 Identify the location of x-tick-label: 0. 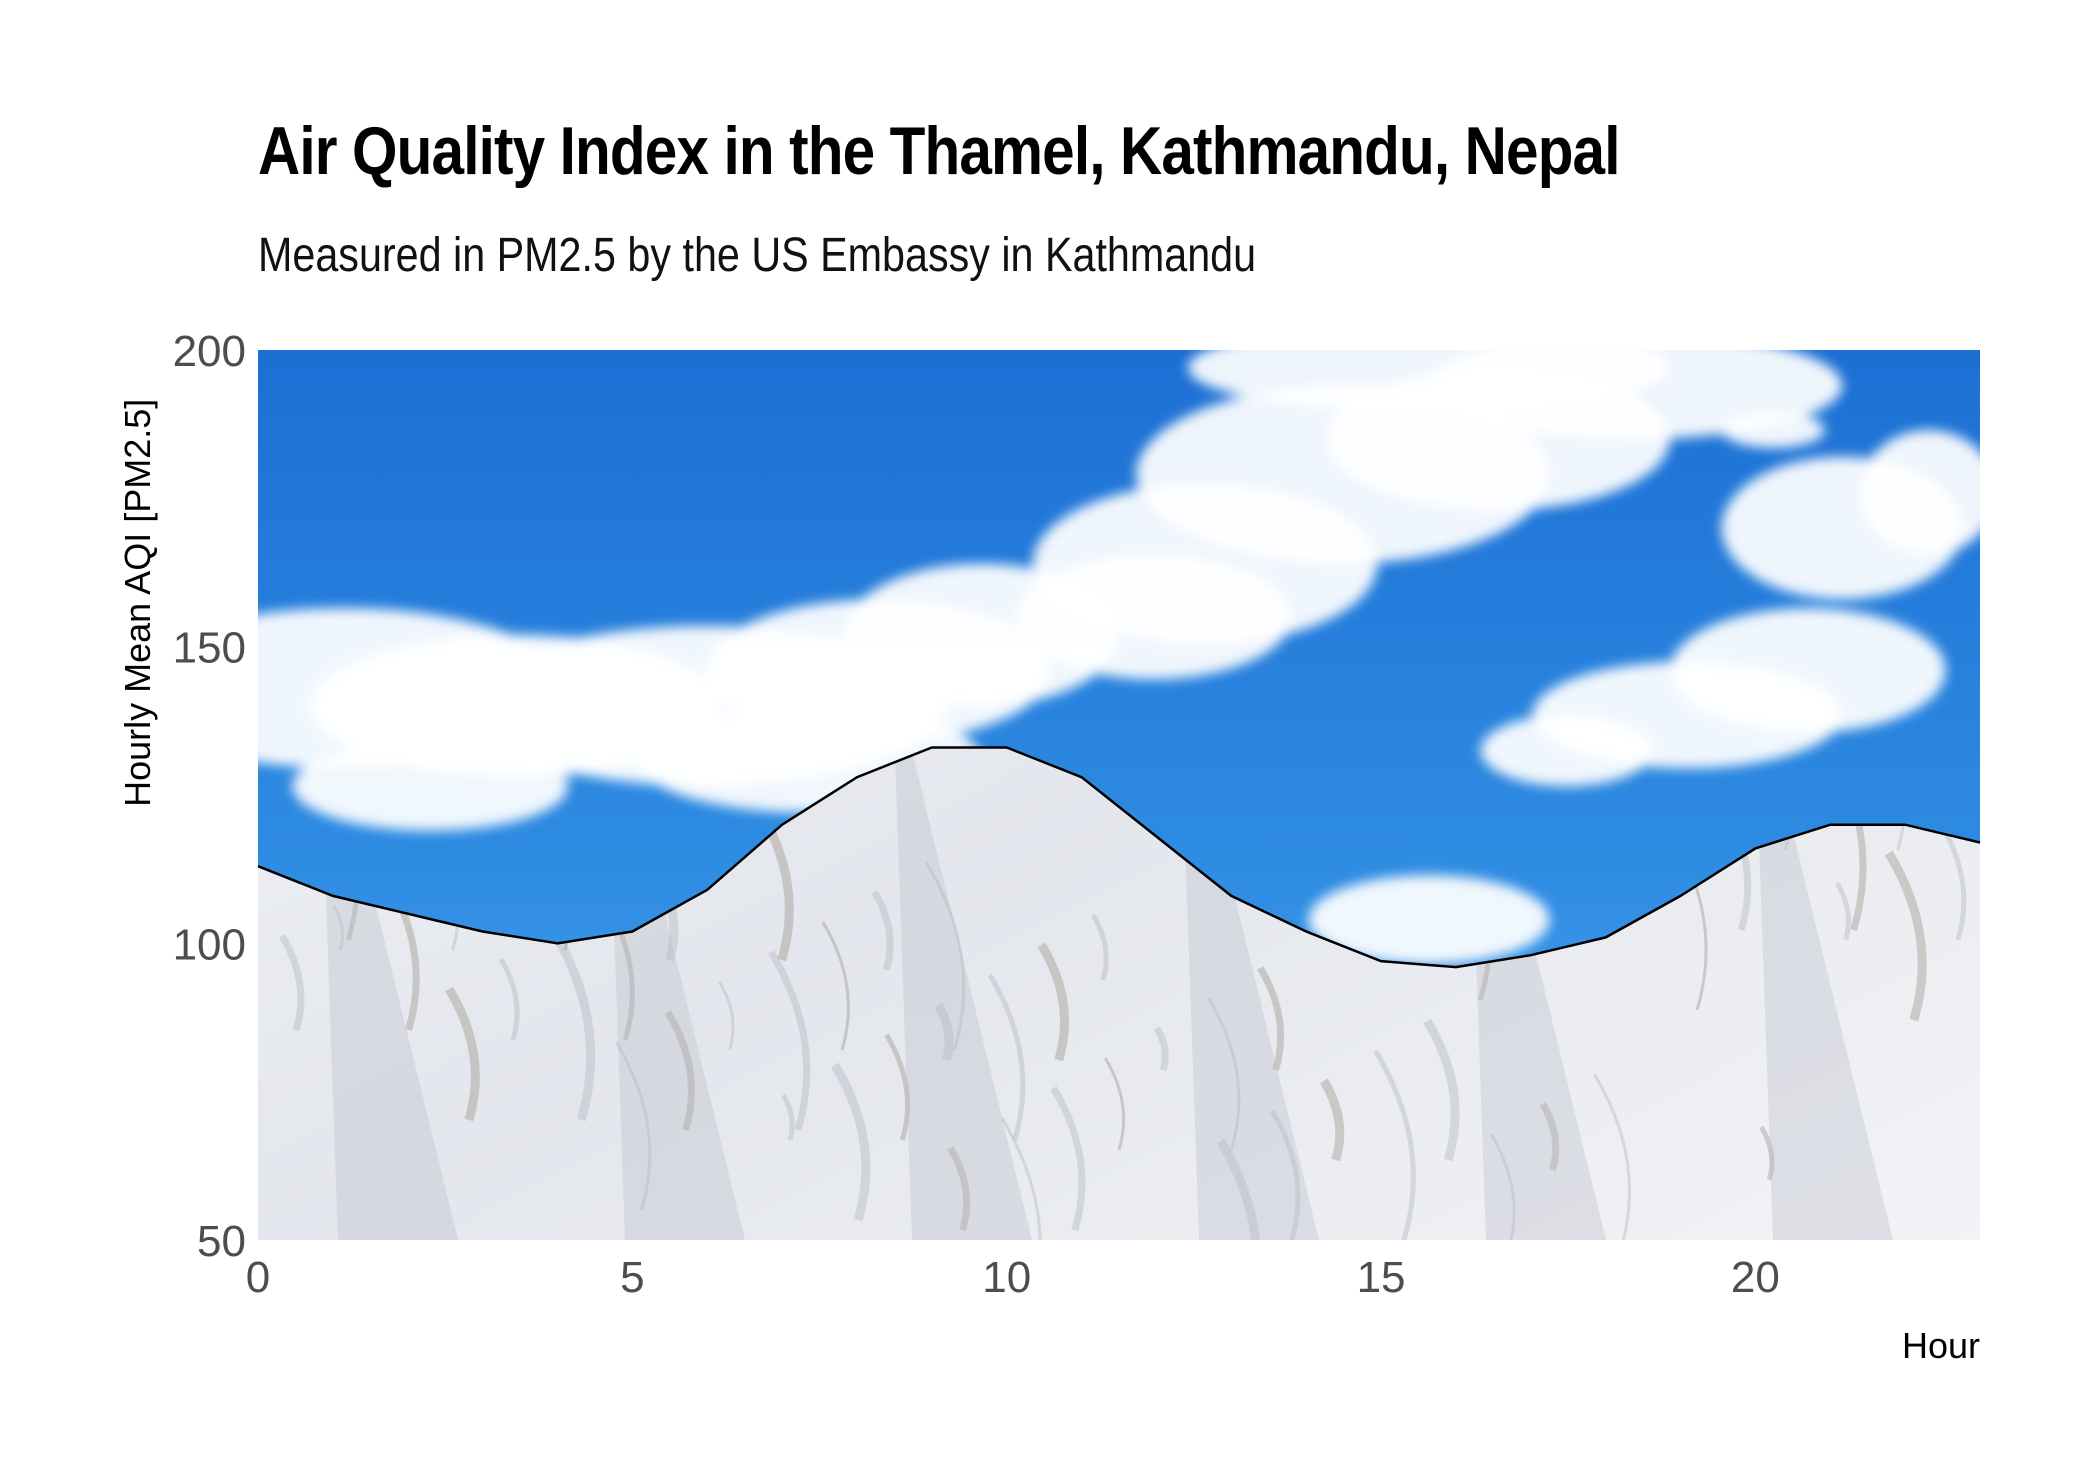
(258, 1277).